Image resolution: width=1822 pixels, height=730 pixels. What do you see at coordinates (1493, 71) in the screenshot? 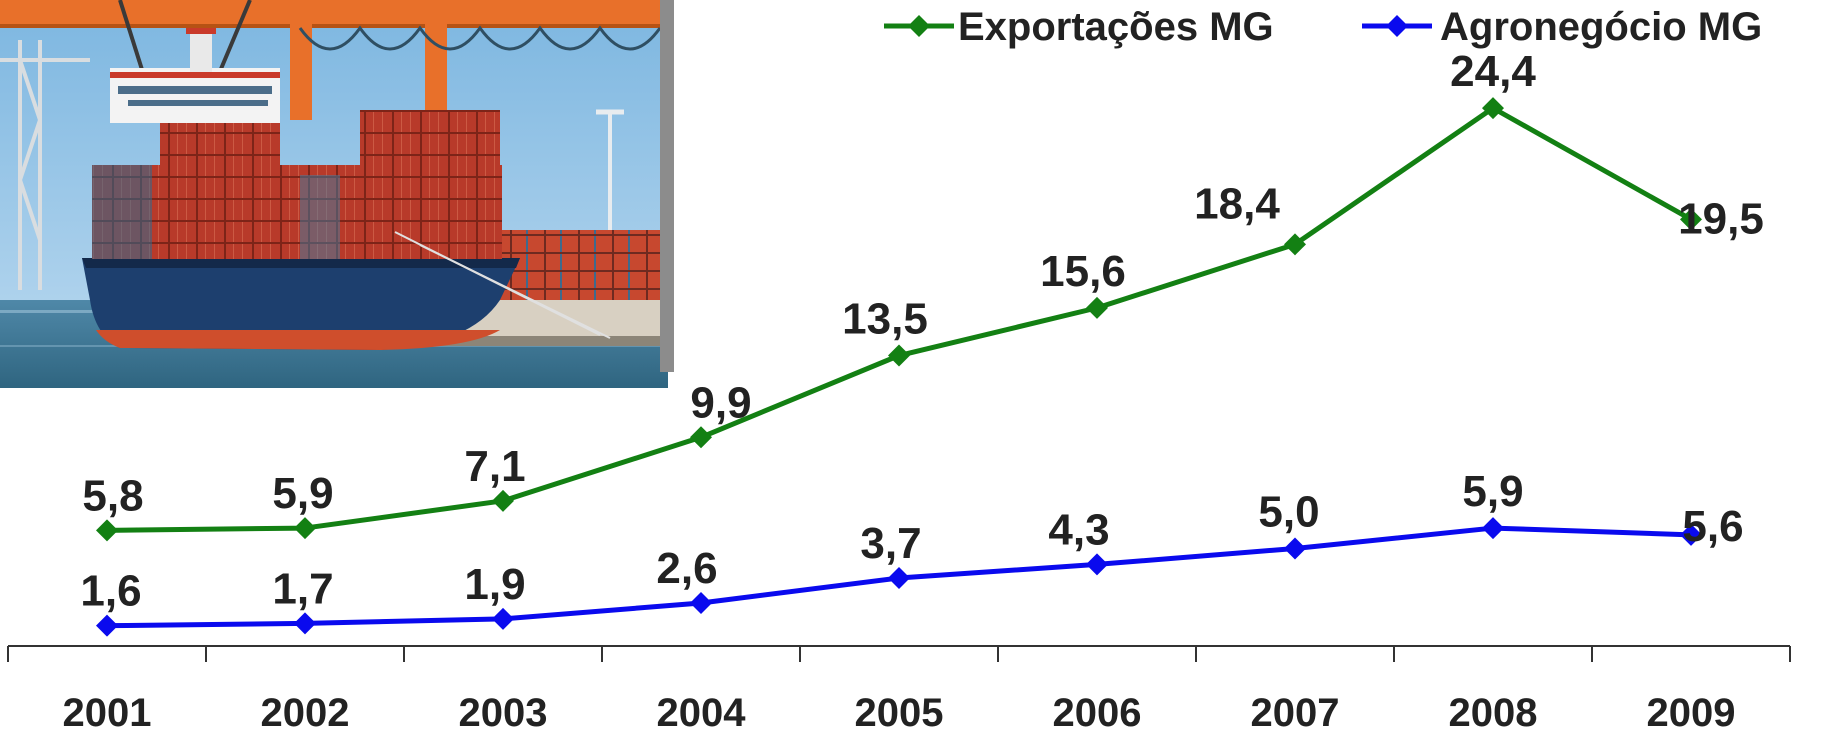
I see `data-label-2008: 24,4` at bounding box center [1493, 71].